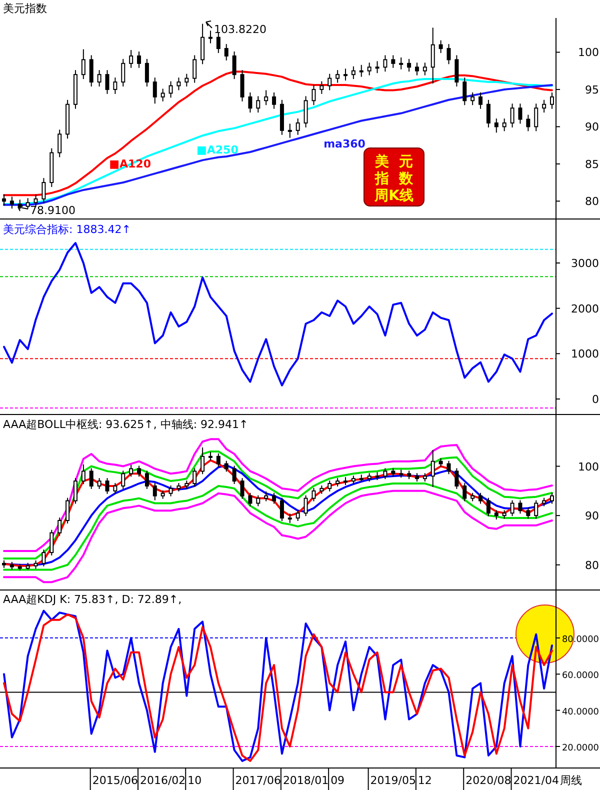 This screenshot has width=600, height=790. What do you see at coordinates (398, 178) in the screenshot?
I see `annotation: 美元指数周K线` at bounding box center [398, 178].